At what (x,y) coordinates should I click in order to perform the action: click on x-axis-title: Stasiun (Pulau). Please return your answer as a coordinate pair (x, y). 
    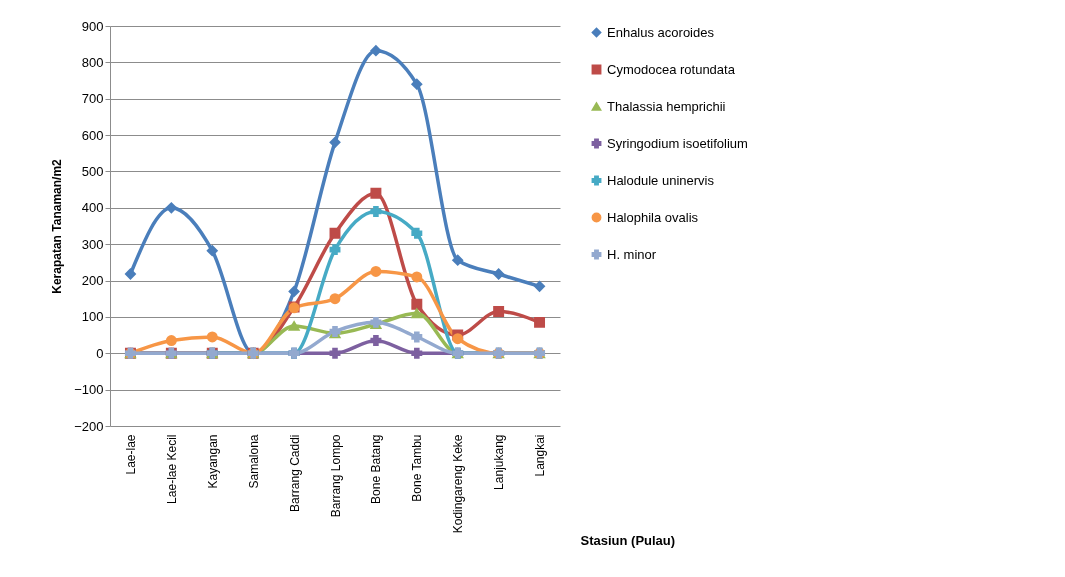
    Looking at the image, I should click on (628, 540).